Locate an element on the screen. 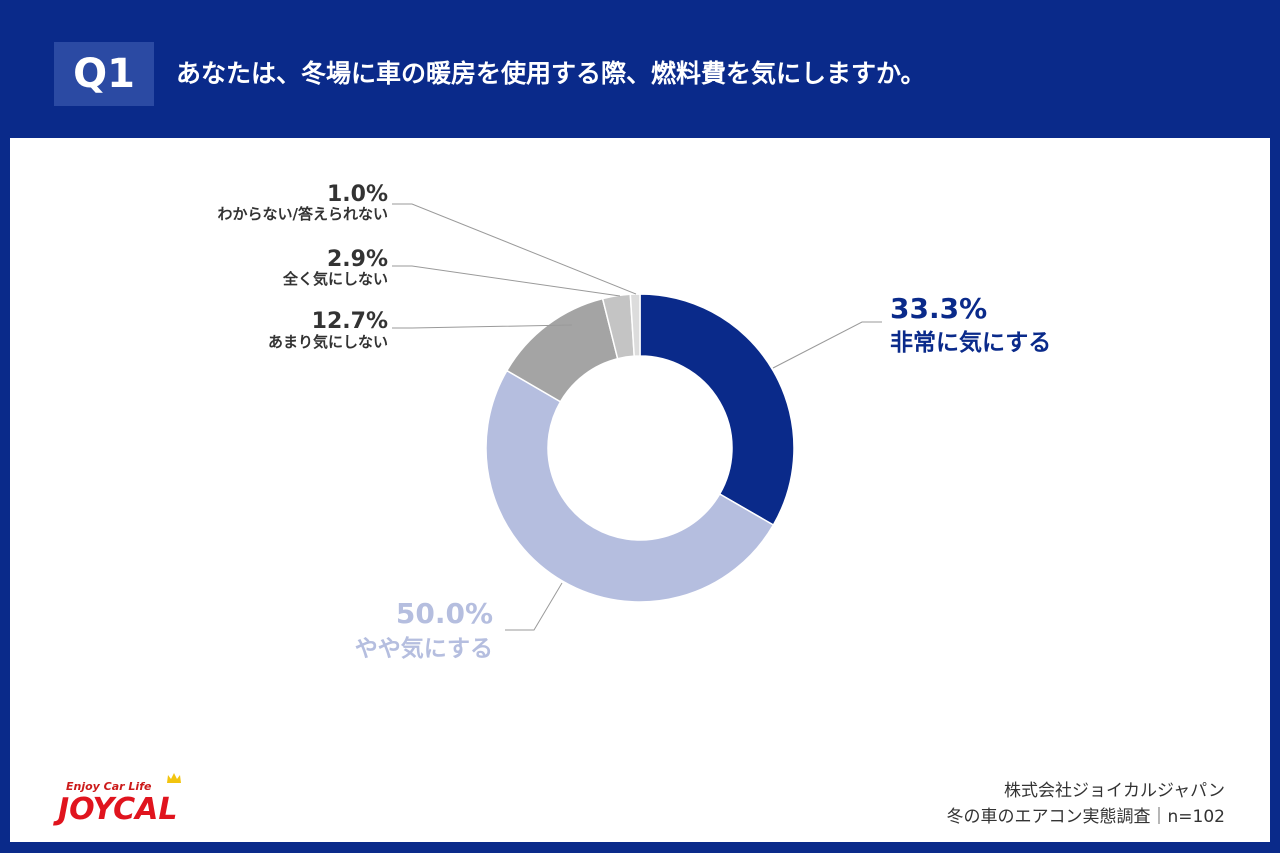 This screenshot has width=1280, height=853. question-text: あなたは、冬場に車の暖房を使用する際、燃料費を気にしますか。 is located at coordinates (551, 73).